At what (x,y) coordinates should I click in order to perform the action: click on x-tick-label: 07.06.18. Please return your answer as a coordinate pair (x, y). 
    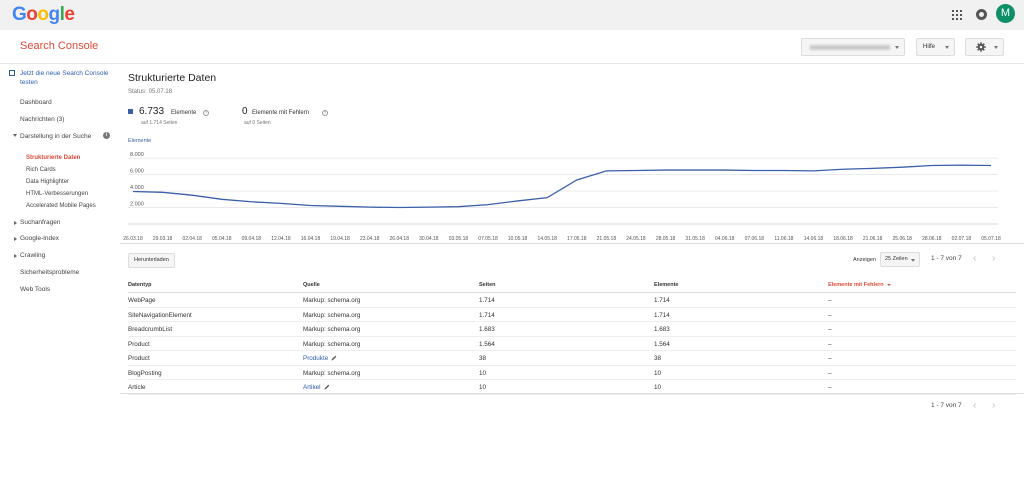
    Looking at the image, I should click on (755, 239).